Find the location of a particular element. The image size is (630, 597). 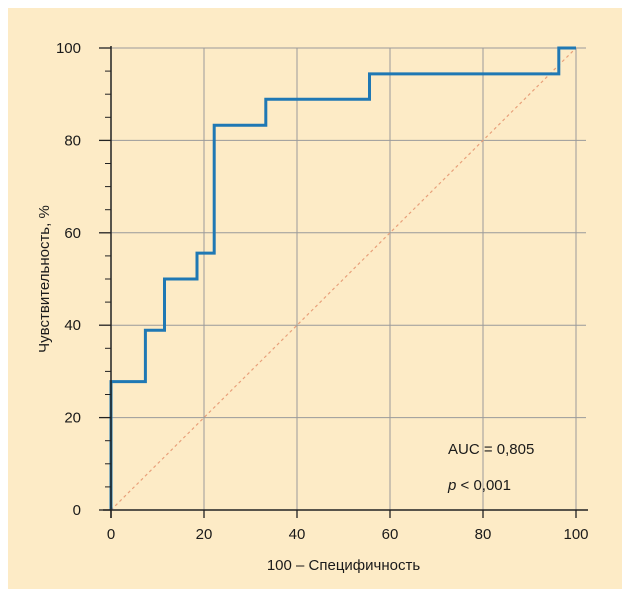

y-axis-title: Чувствительность, % is located at coordinates (44, 279).